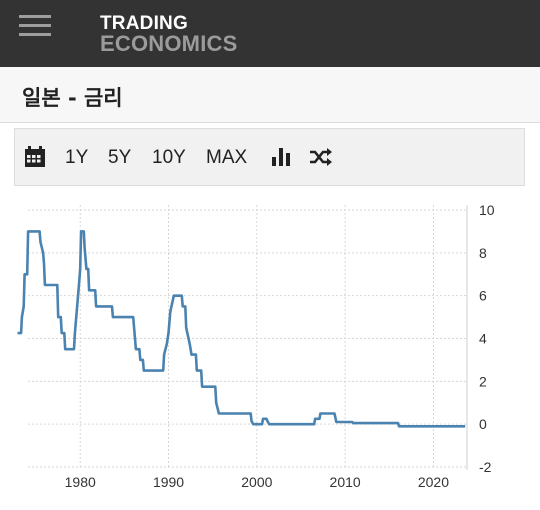 The height and width of the screenshot is (510, 540). I want to click on calendar-icon, so click(35, 157).